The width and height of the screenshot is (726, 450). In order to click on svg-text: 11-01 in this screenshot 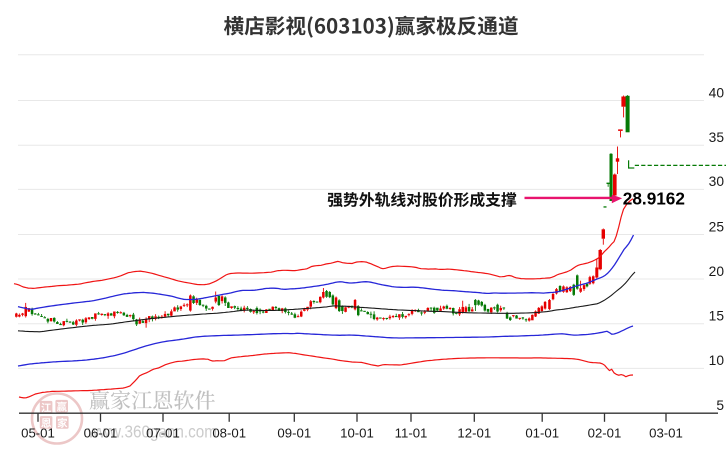, I will do `click(411, 433)`.